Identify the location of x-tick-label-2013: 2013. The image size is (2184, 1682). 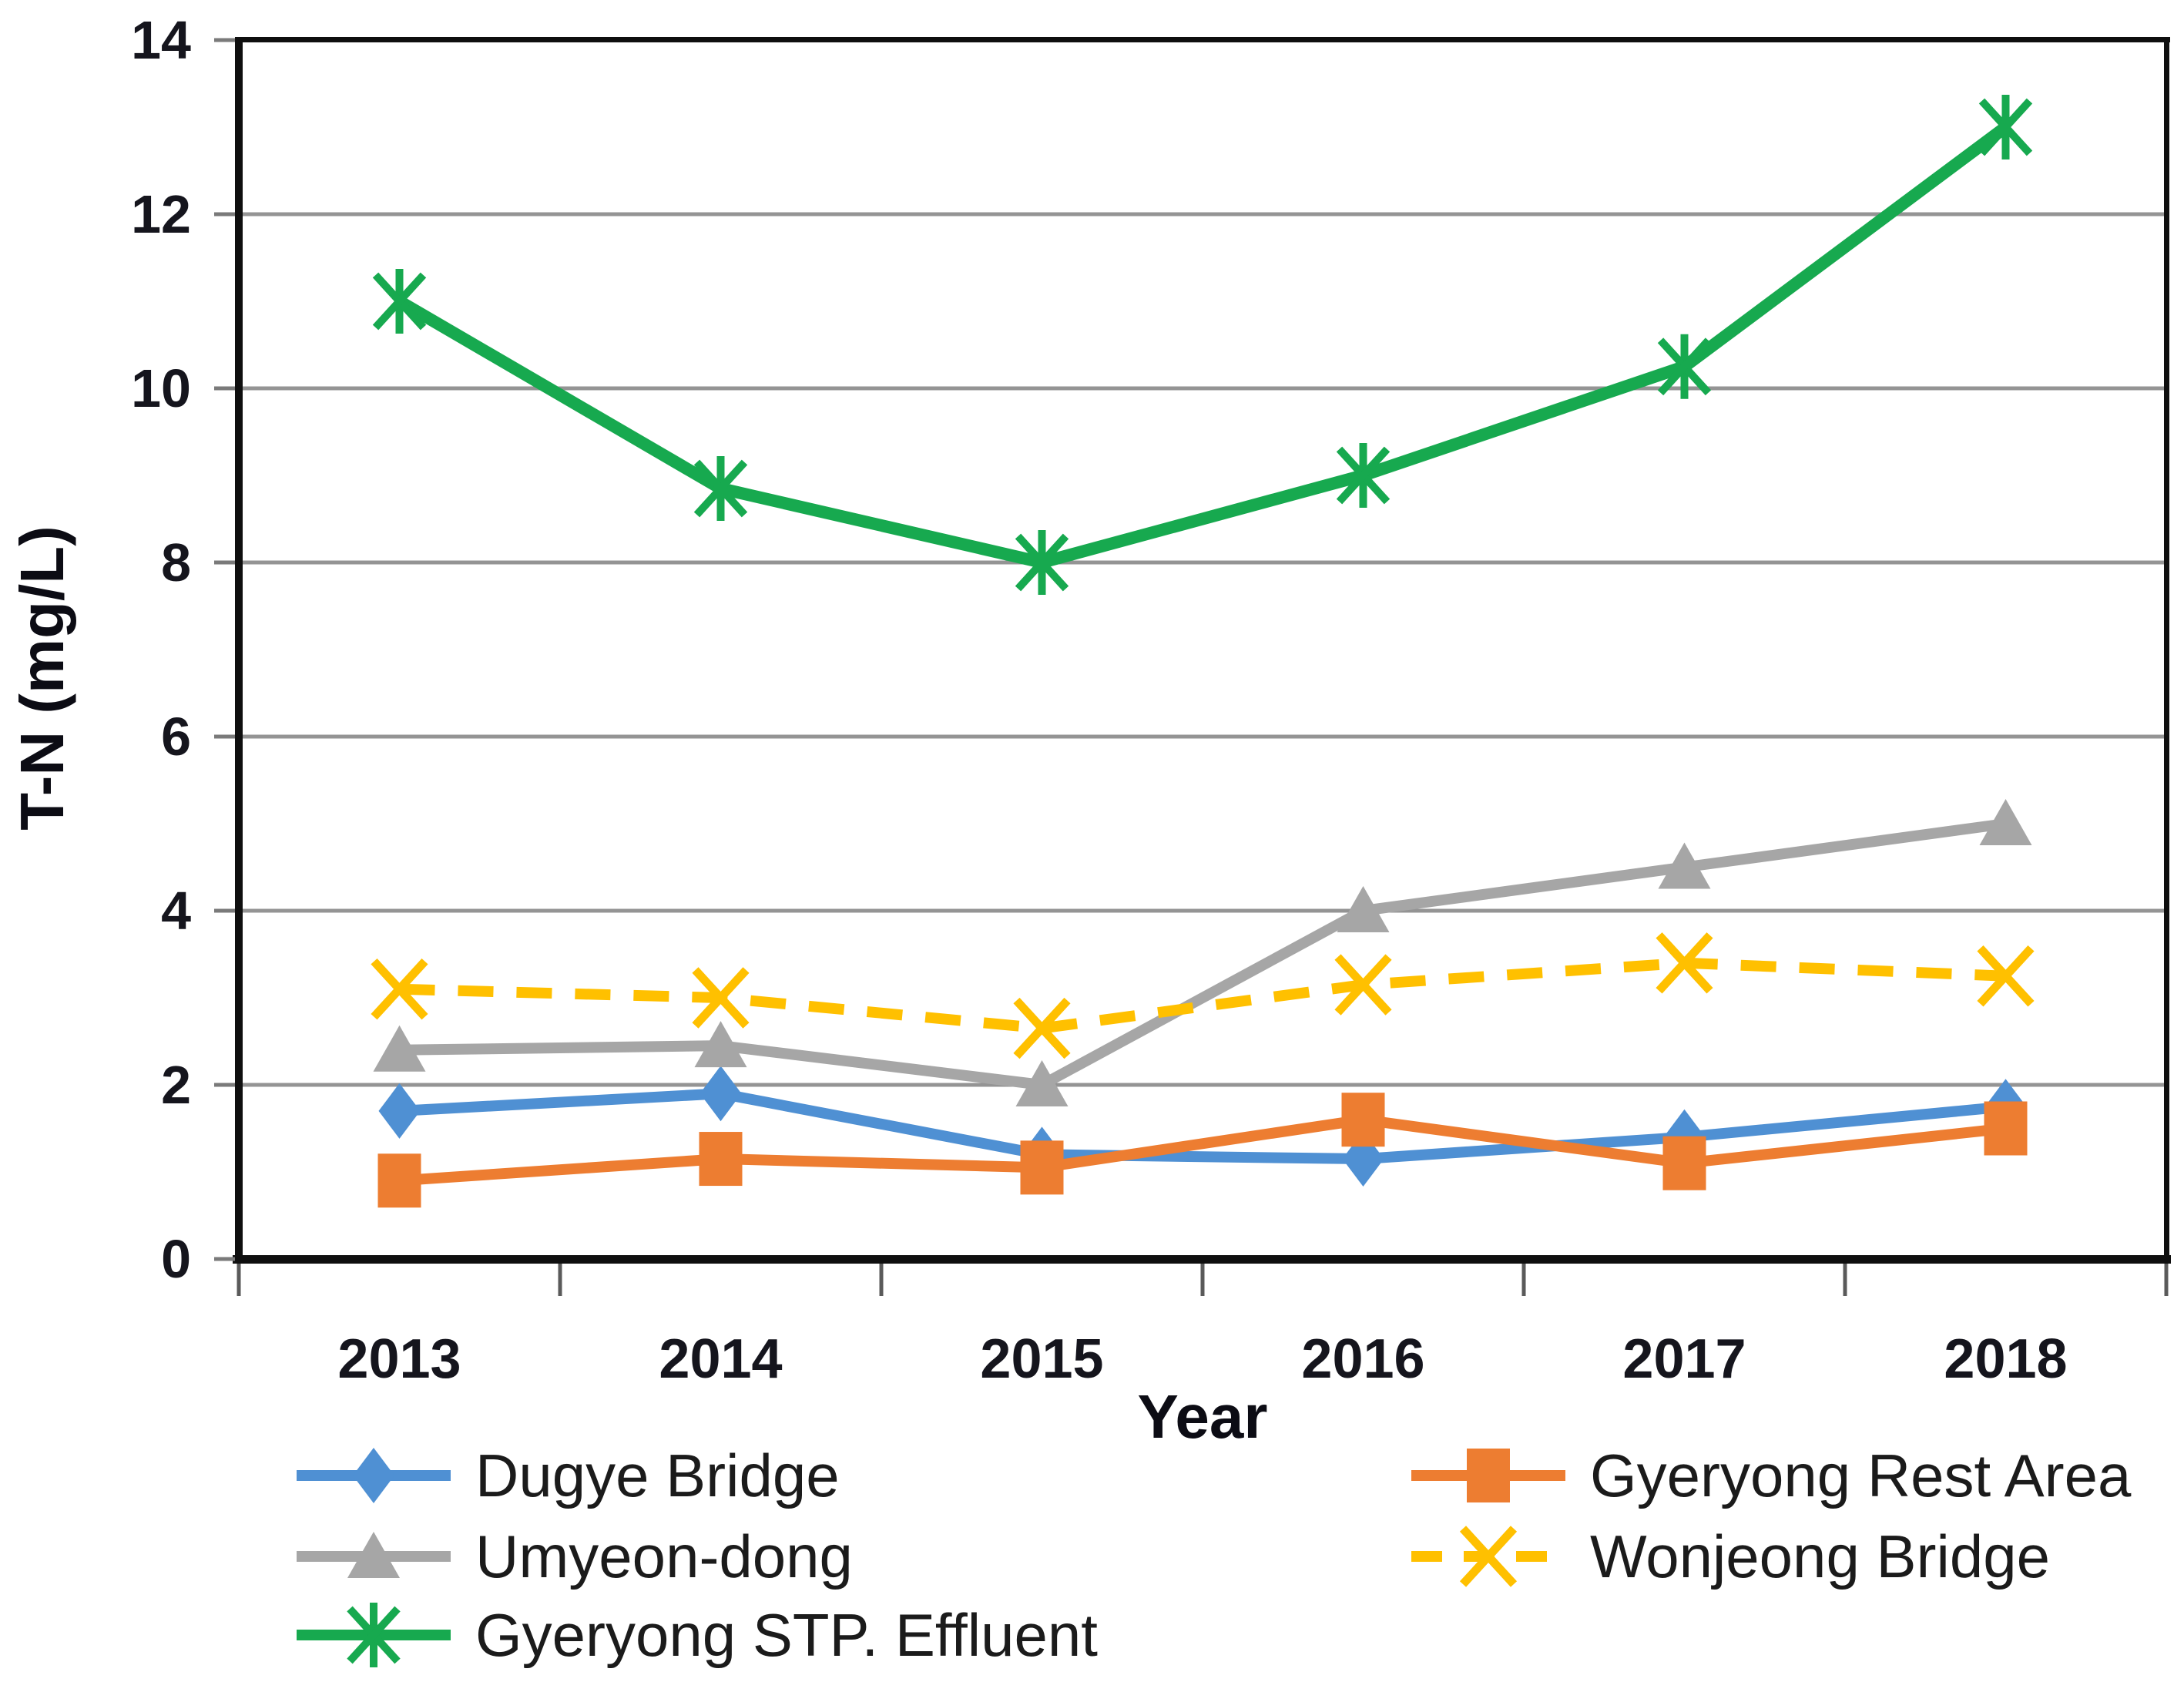
(399, 1359).